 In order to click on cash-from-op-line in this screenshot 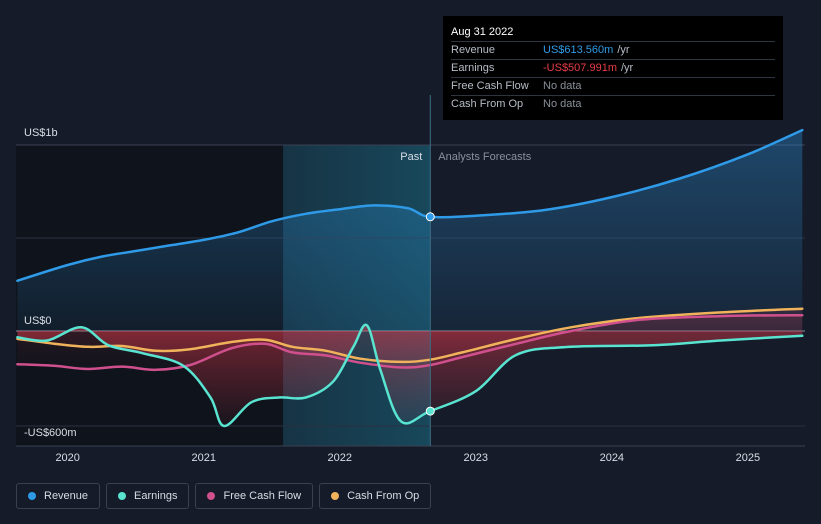, I will do `click(410, 335)`.